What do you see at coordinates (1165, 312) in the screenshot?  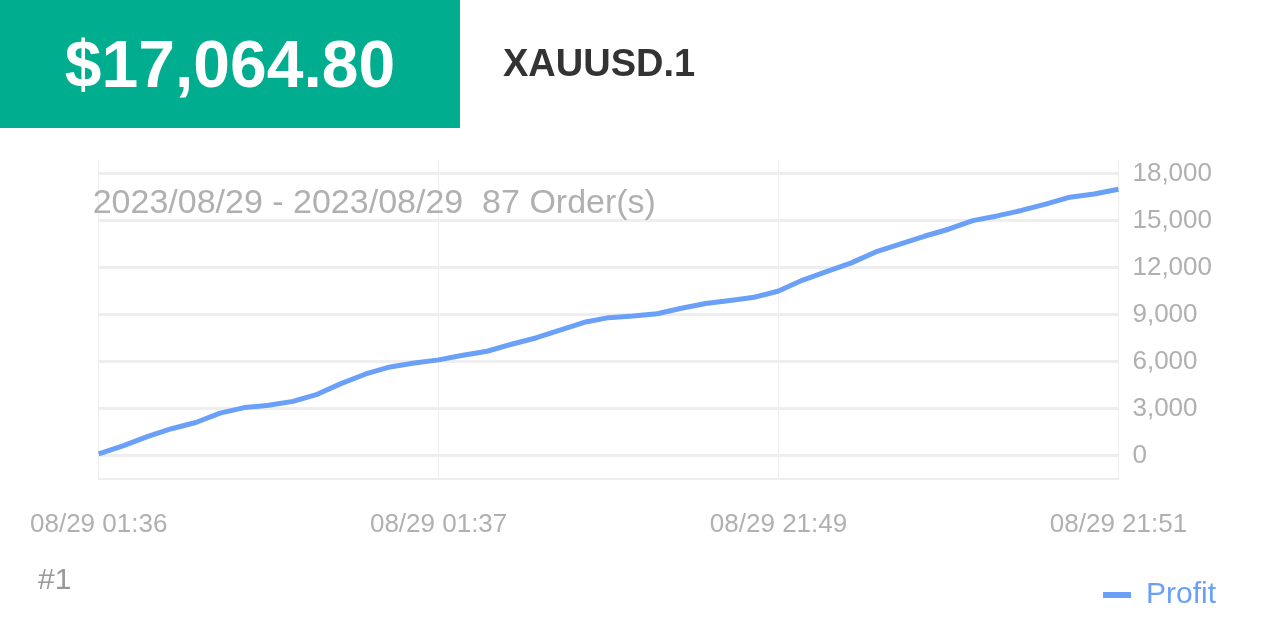 I see `y-tick-label: 9,000` at bounding box center [1165, 312].